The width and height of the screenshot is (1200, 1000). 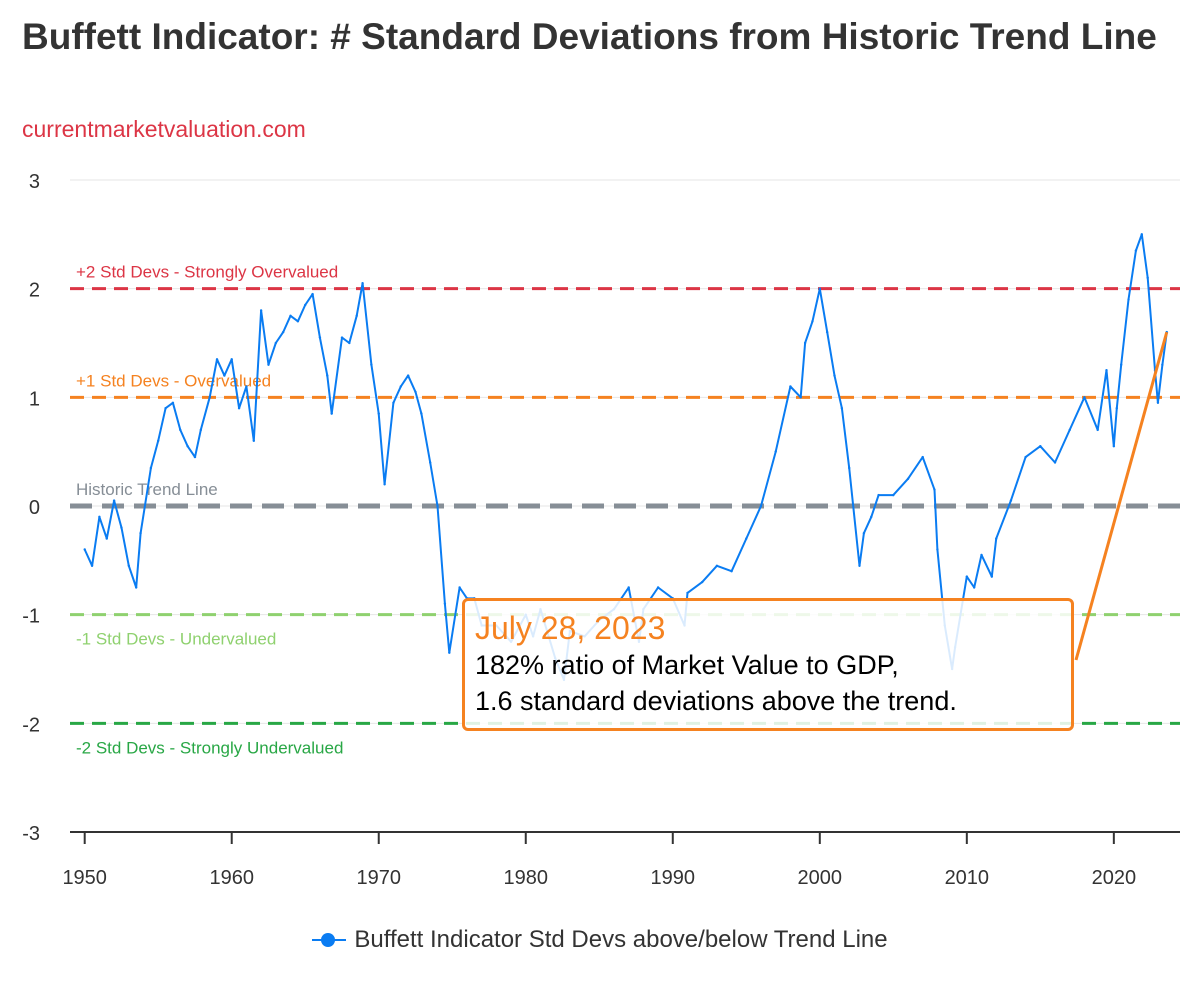 What do you see at coordinates (570, 628) in the screenshot?
I see `tooltip-date: July 28, 2023` at bounding box center [570, 628].